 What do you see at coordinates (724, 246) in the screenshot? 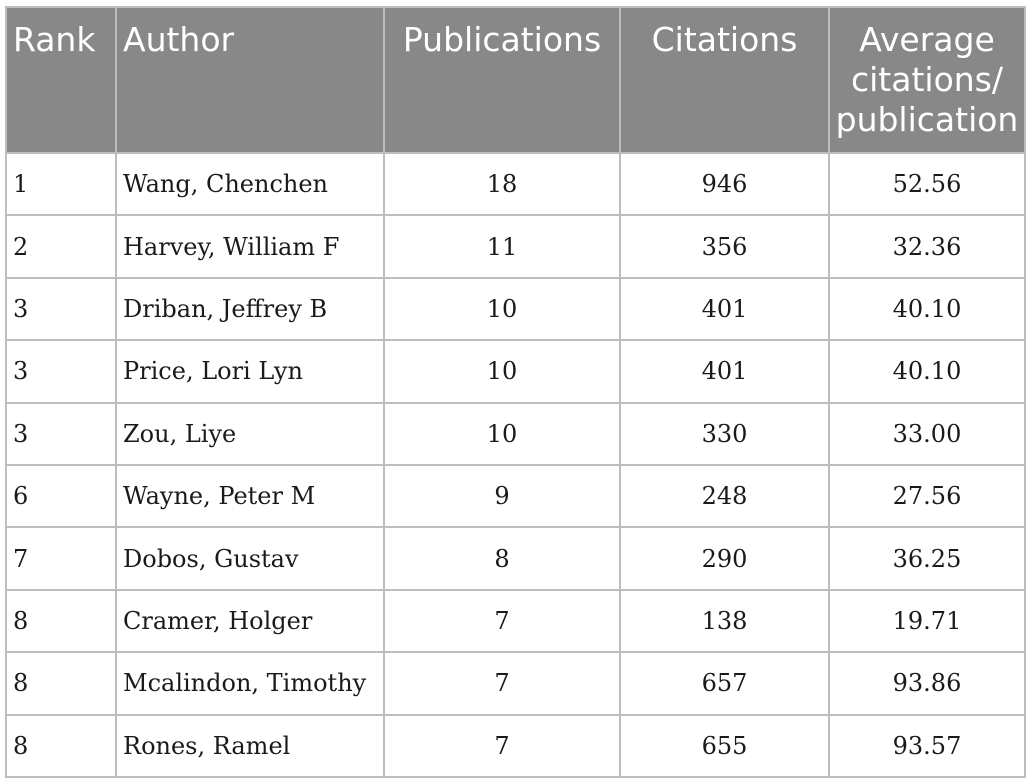
I see `cell-citations: 356` at bounding box center [724, 246].